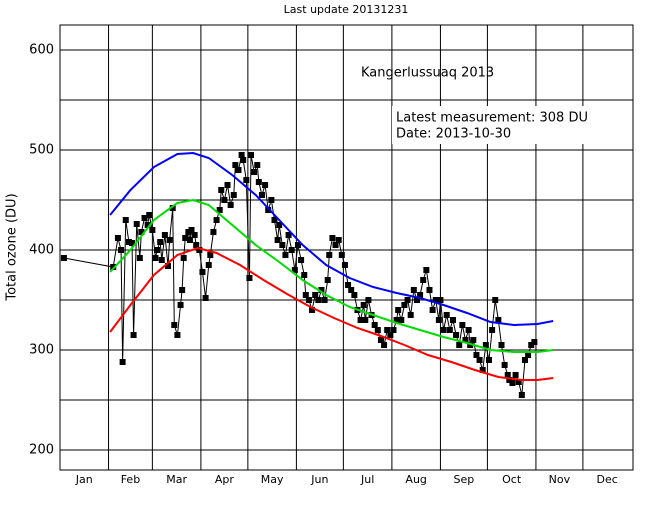 Image resolution: width=650 pixels, height=510 pixels. What do you see at coordinates (41, 350) in the screenshot?
I see `y-tick-label: 300` at bounding box center [41, 350].